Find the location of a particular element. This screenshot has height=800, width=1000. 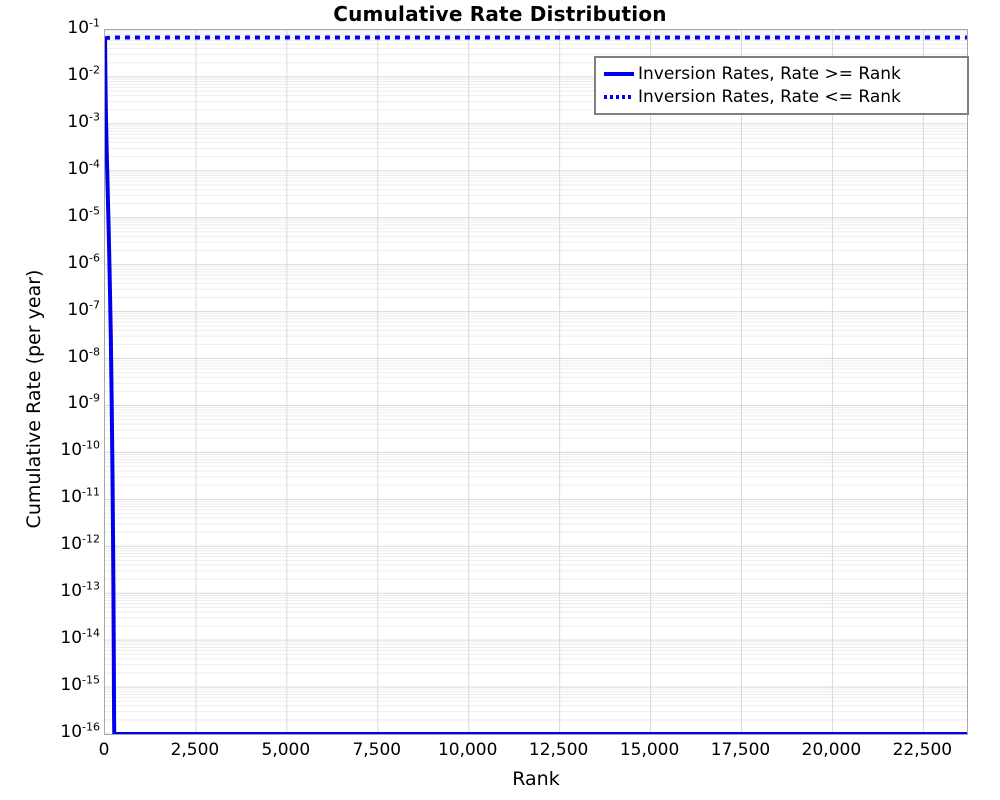

legend-item-label: Inversion Rates, Rate >= Rank is located at coordinates (769, 73).